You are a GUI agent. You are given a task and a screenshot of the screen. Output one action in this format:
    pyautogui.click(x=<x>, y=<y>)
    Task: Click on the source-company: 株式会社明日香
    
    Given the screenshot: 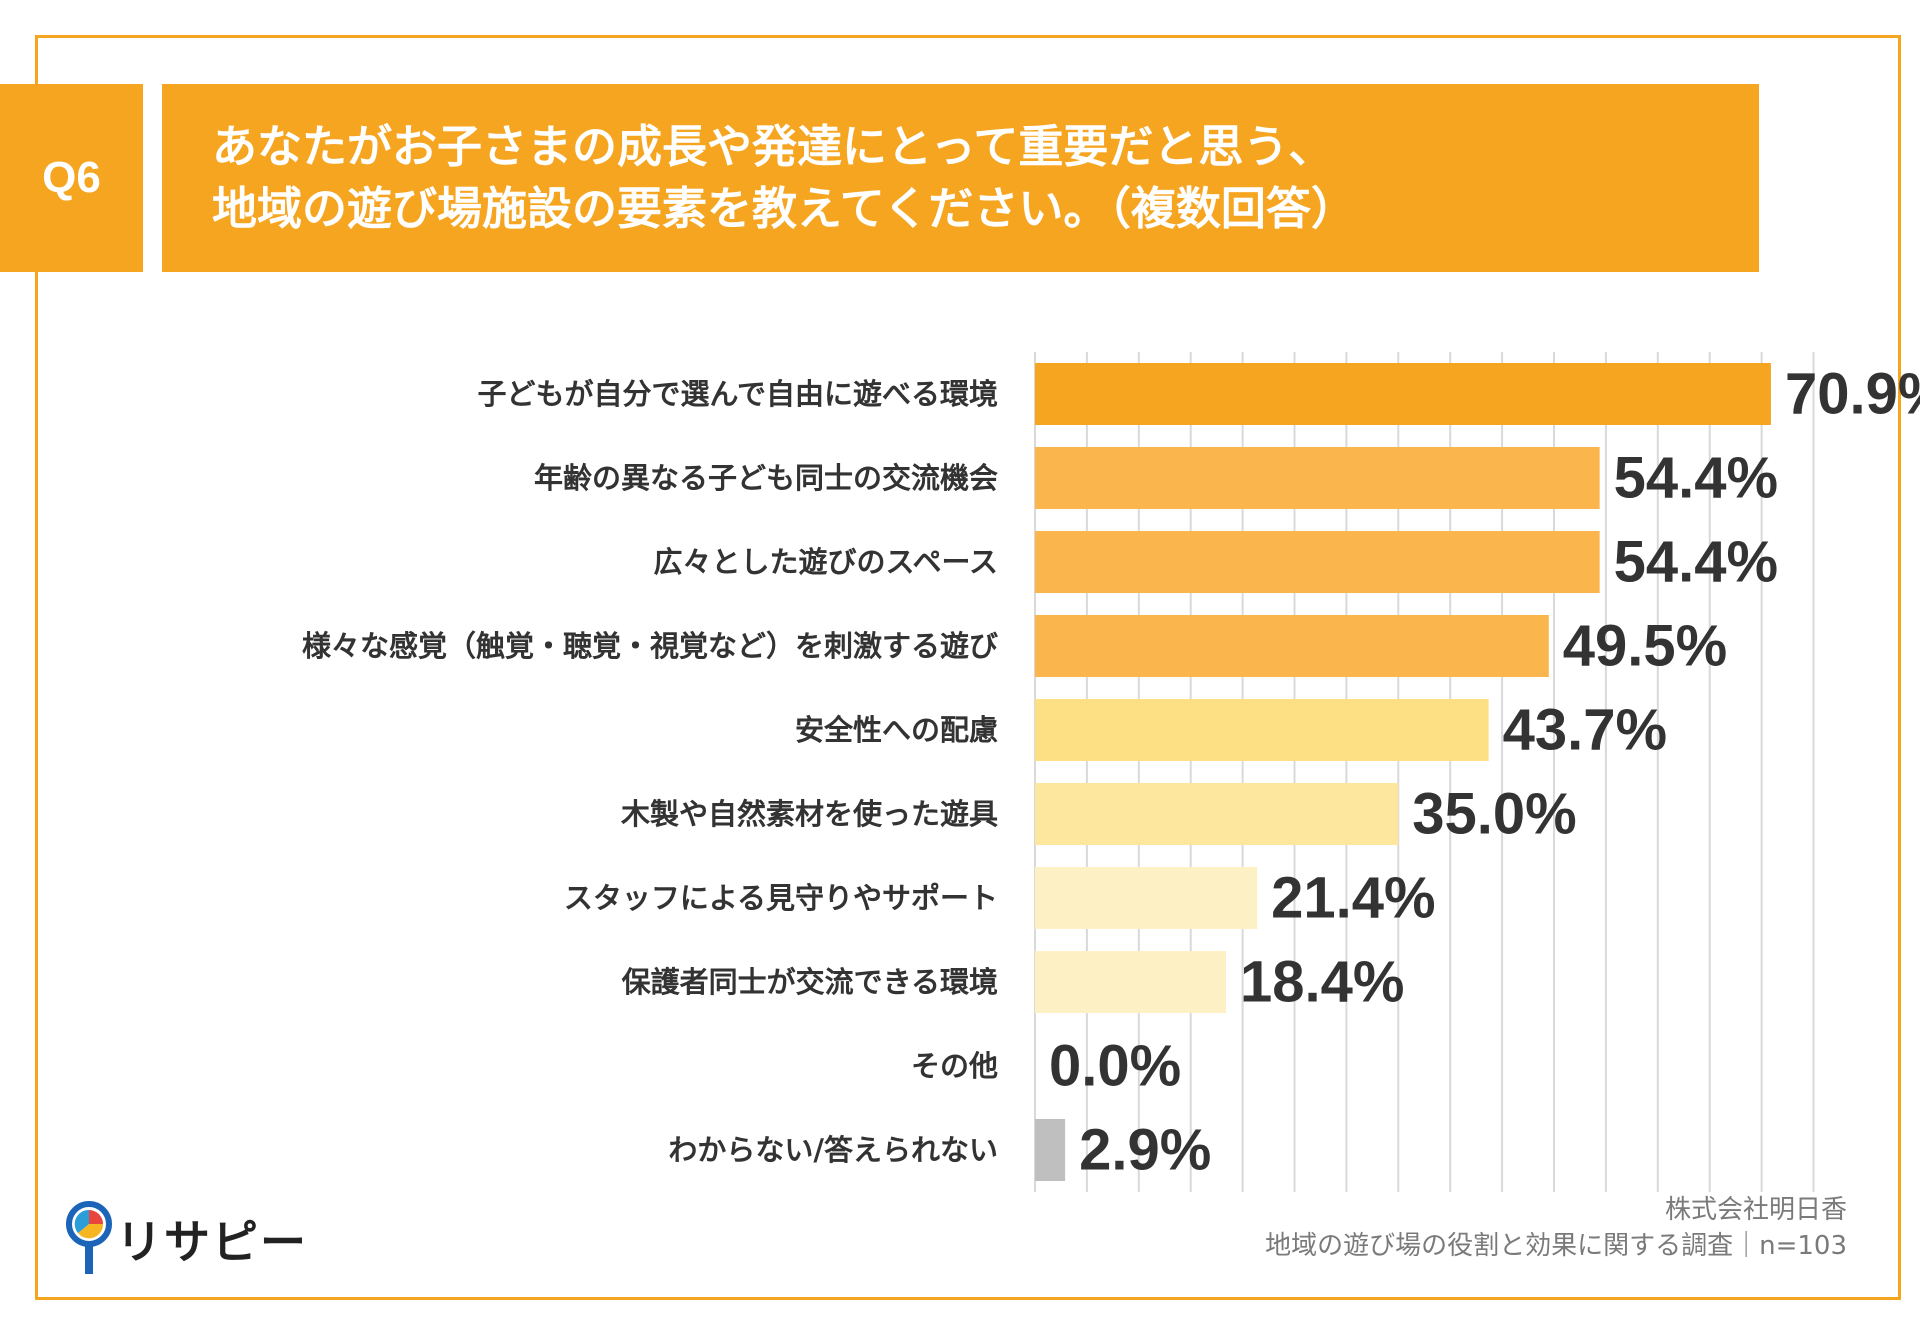 What is the action you would take?
    pyautogui.click(x=1755, y=1210)
    